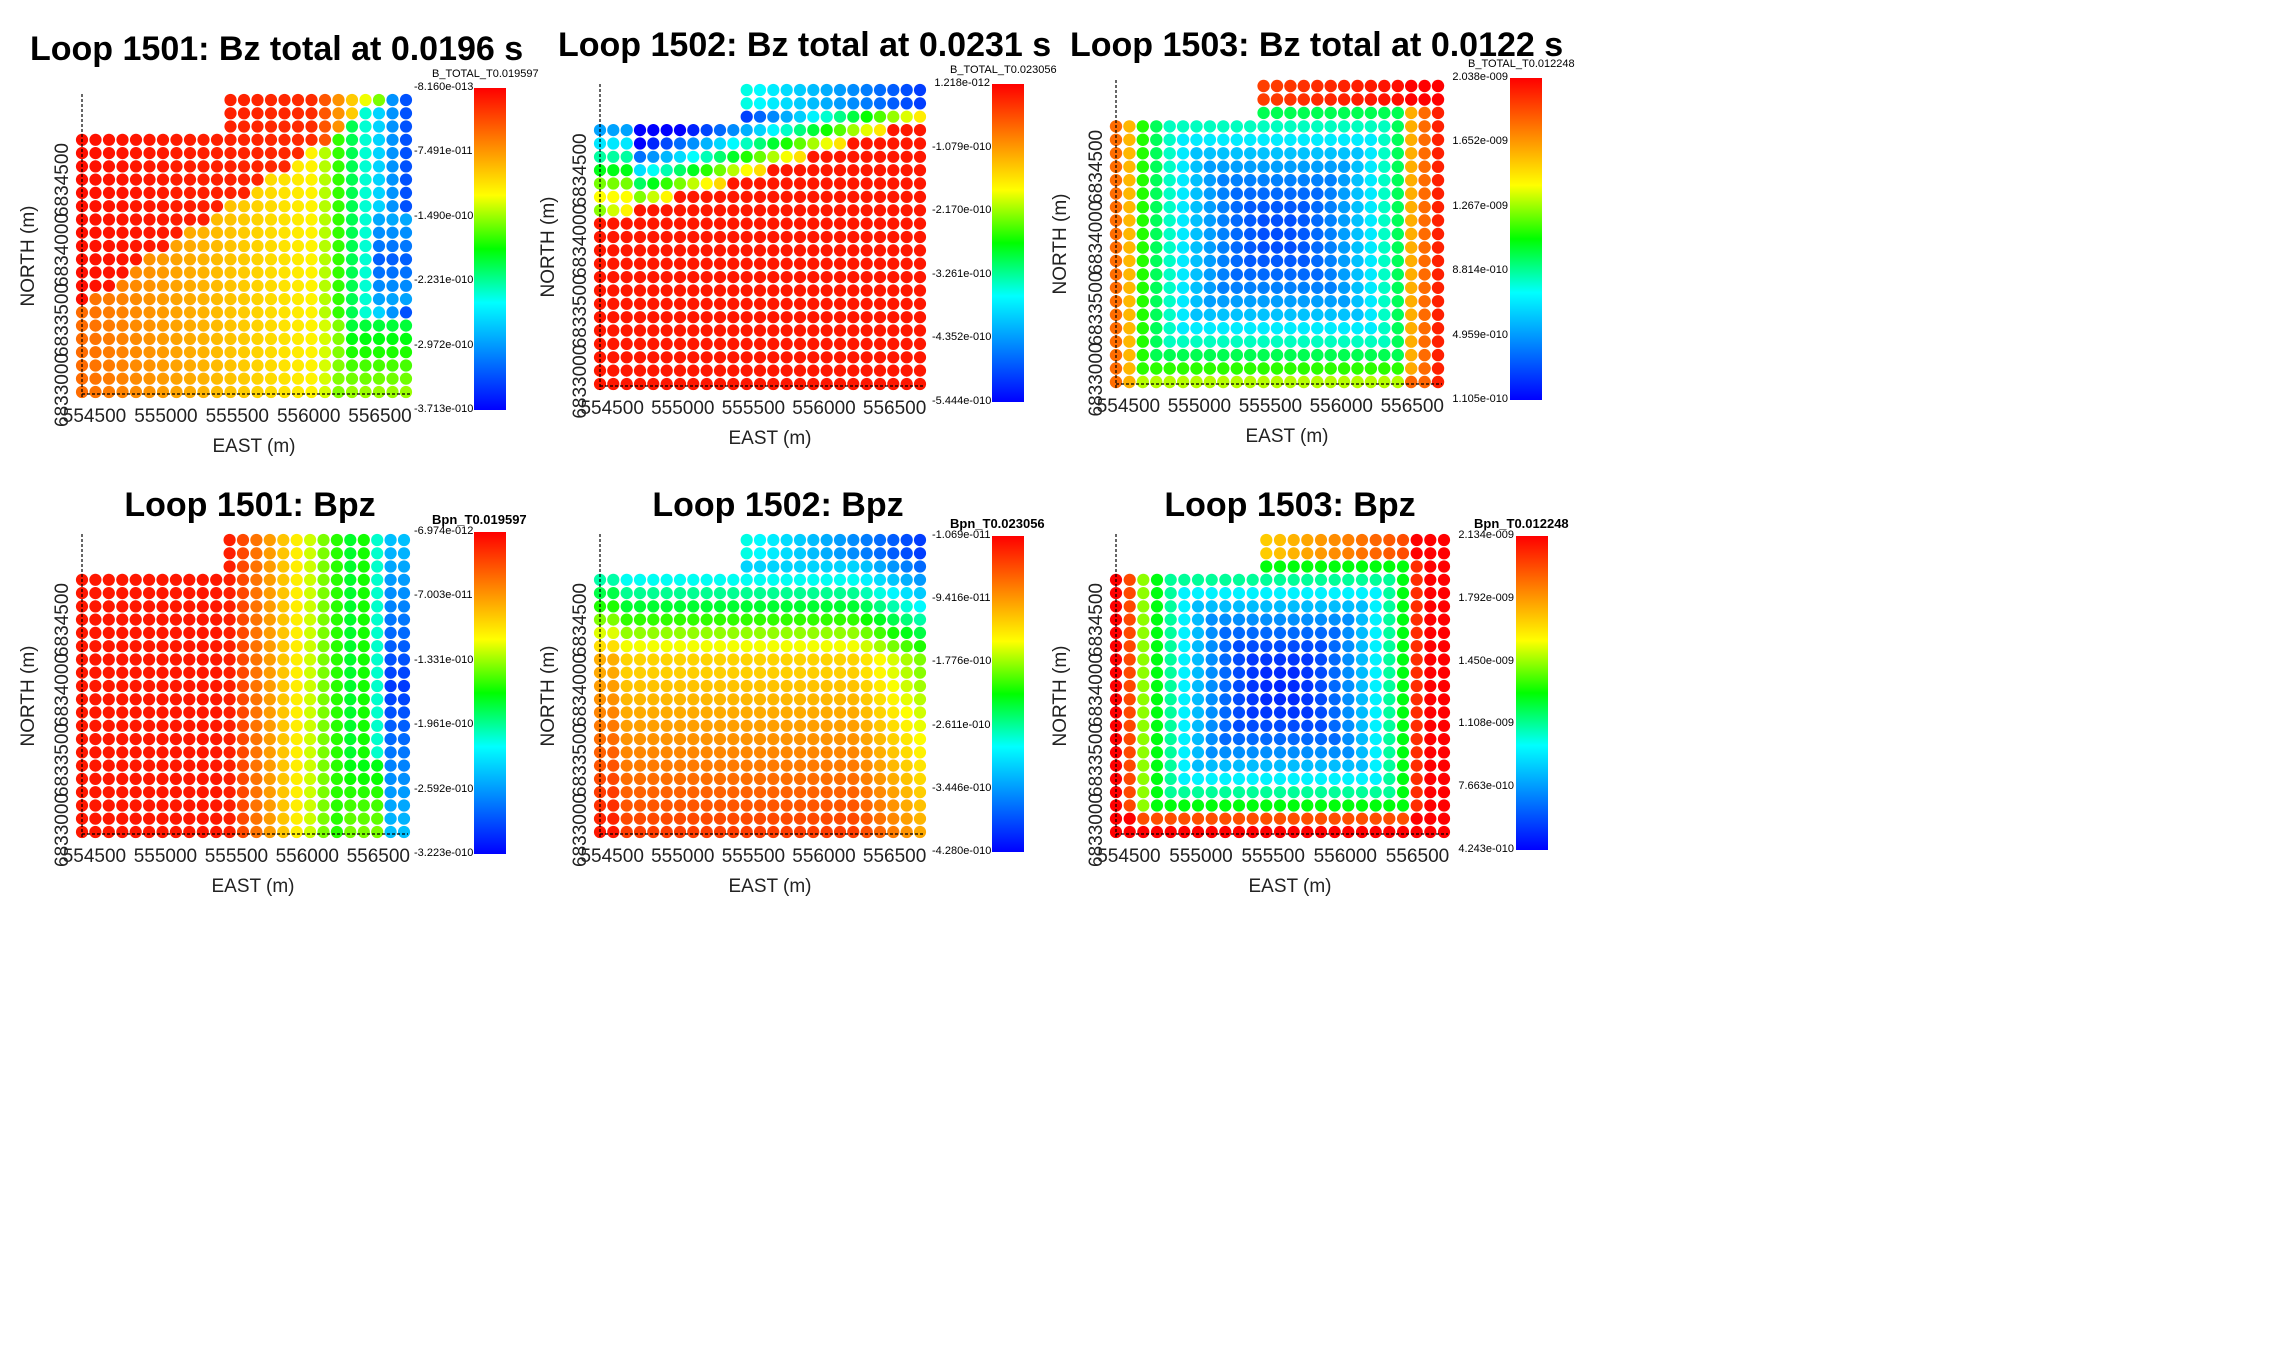 The height and width of the screenshot is (1356, 2292). I want to click on colorbar-tick-label: -7.003e-011, so click(443, 595).